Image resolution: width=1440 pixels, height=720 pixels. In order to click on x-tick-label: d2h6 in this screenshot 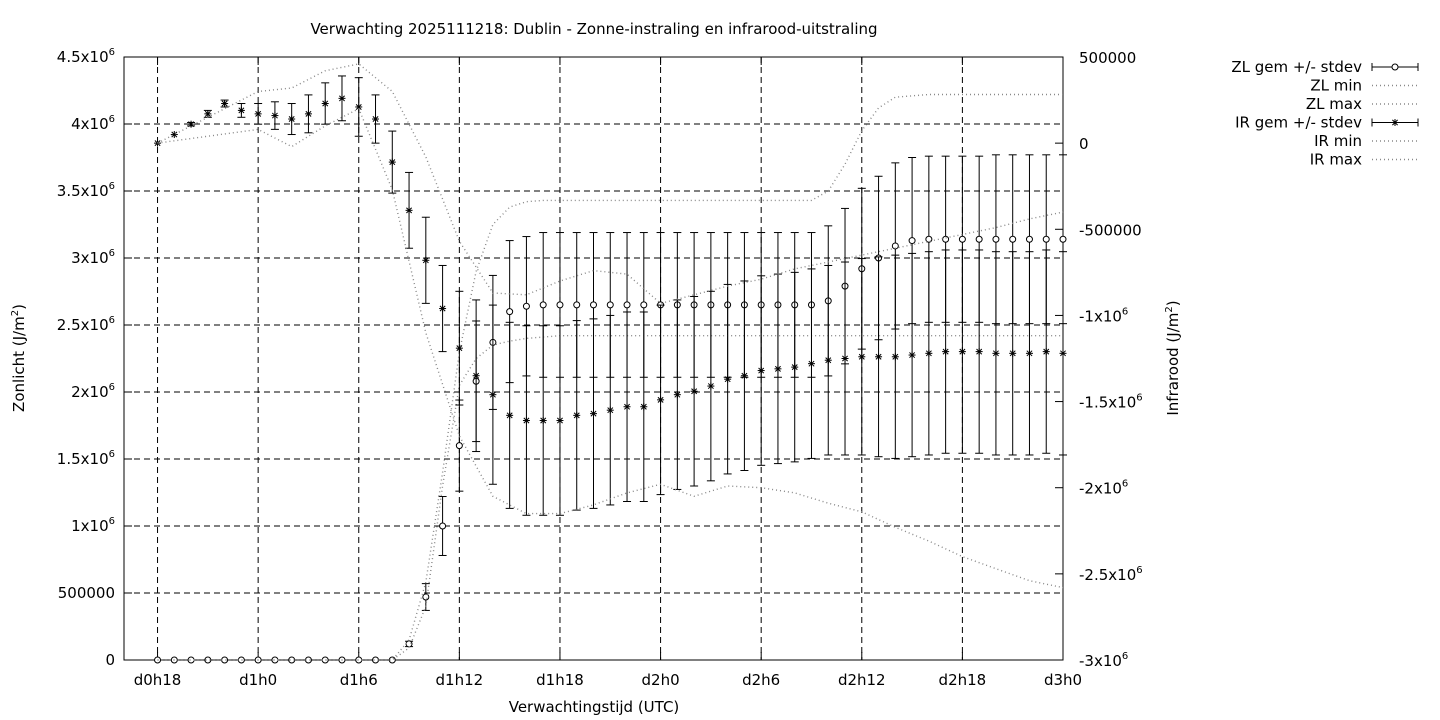, I will do `click(761, 680)`.